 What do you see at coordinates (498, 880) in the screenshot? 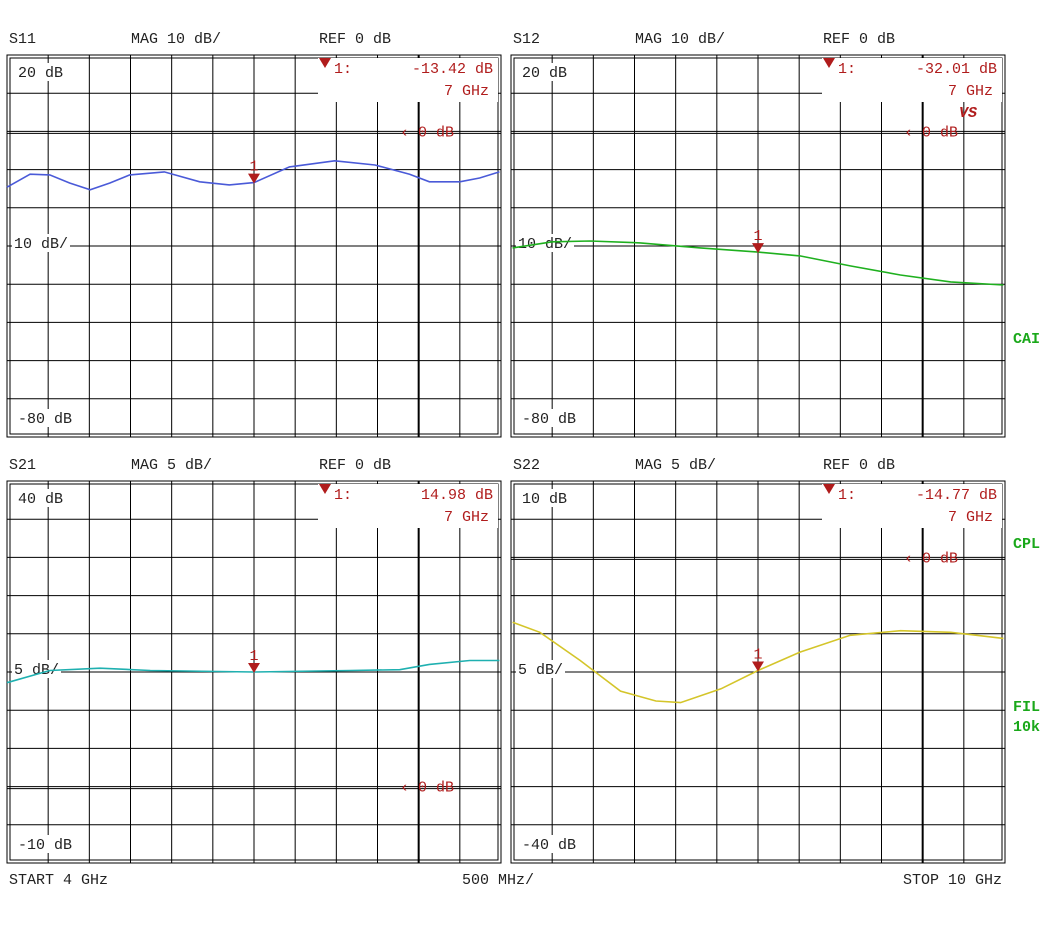
I see `span-per-division: 500 MHz/` at bounding box center [498, 880].